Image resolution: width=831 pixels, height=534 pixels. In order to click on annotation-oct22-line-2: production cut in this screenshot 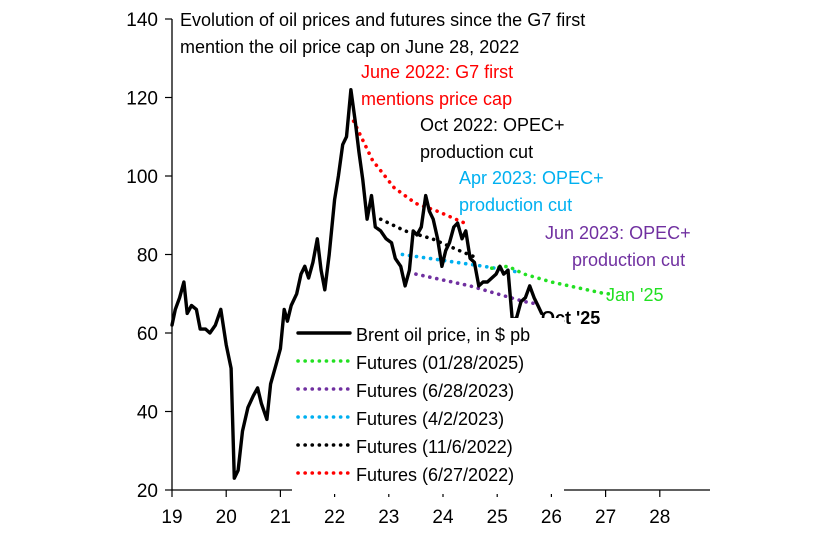, I will do `click(476, 152)`.